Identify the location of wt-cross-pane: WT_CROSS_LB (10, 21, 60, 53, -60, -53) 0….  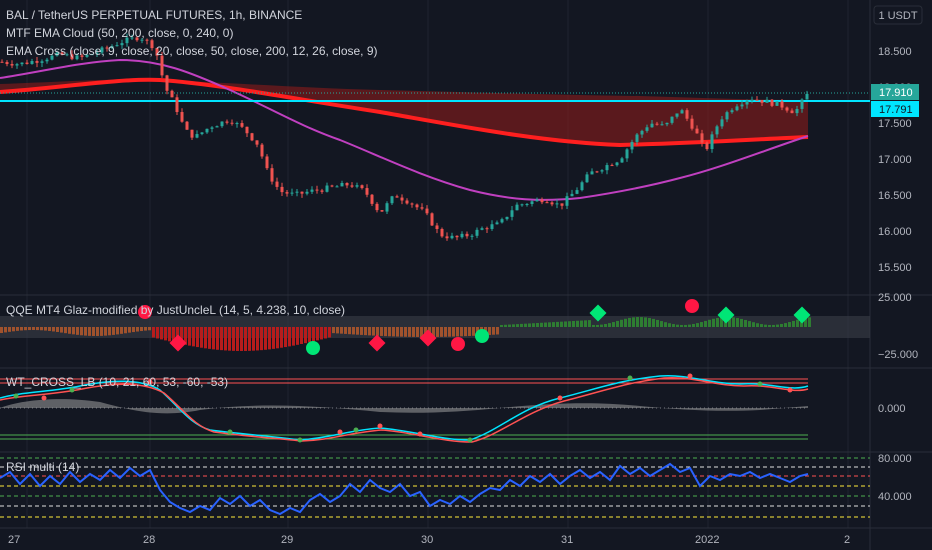
(453, 408).